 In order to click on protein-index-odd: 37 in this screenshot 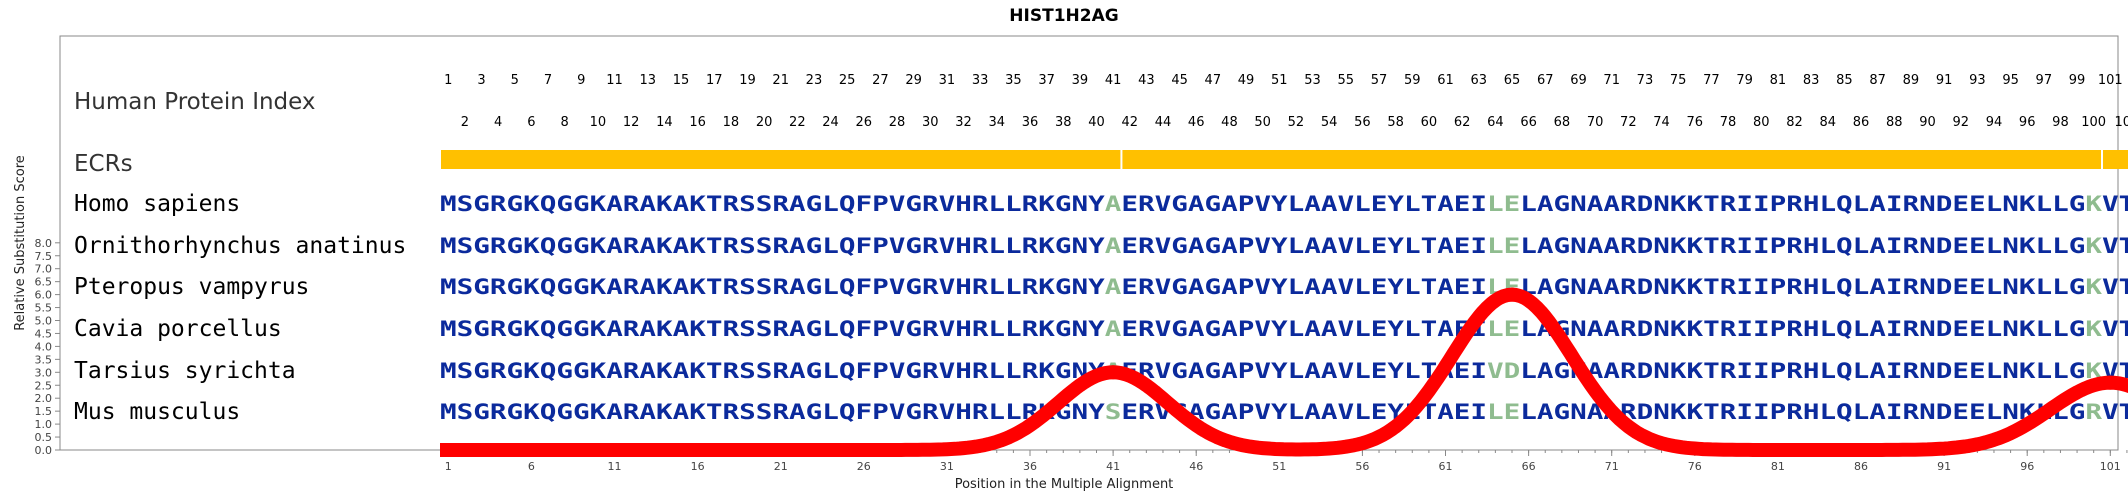, I will do `click(1046, 80)`.